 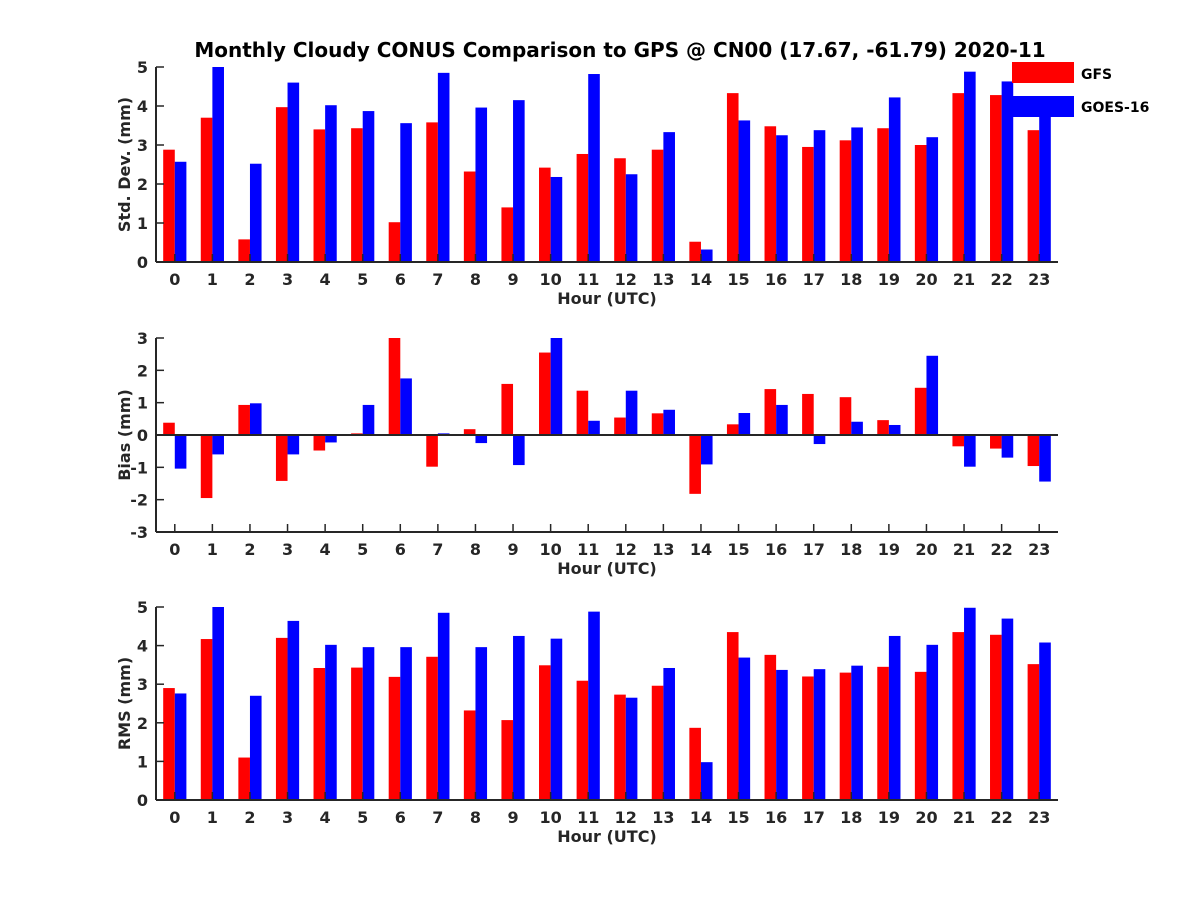 I want to click on x-tick-label: 21, so click(x=964, y=279).